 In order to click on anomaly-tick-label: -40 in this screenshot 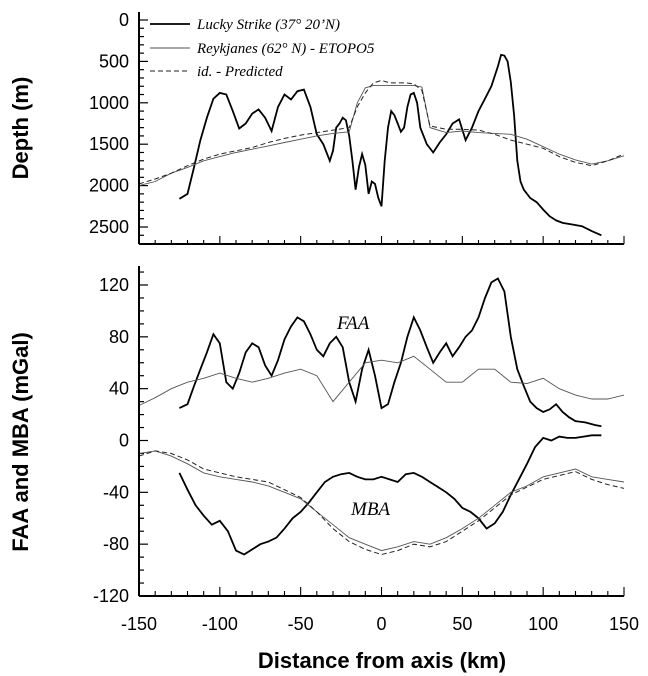, I will do `click(116, 492)`.